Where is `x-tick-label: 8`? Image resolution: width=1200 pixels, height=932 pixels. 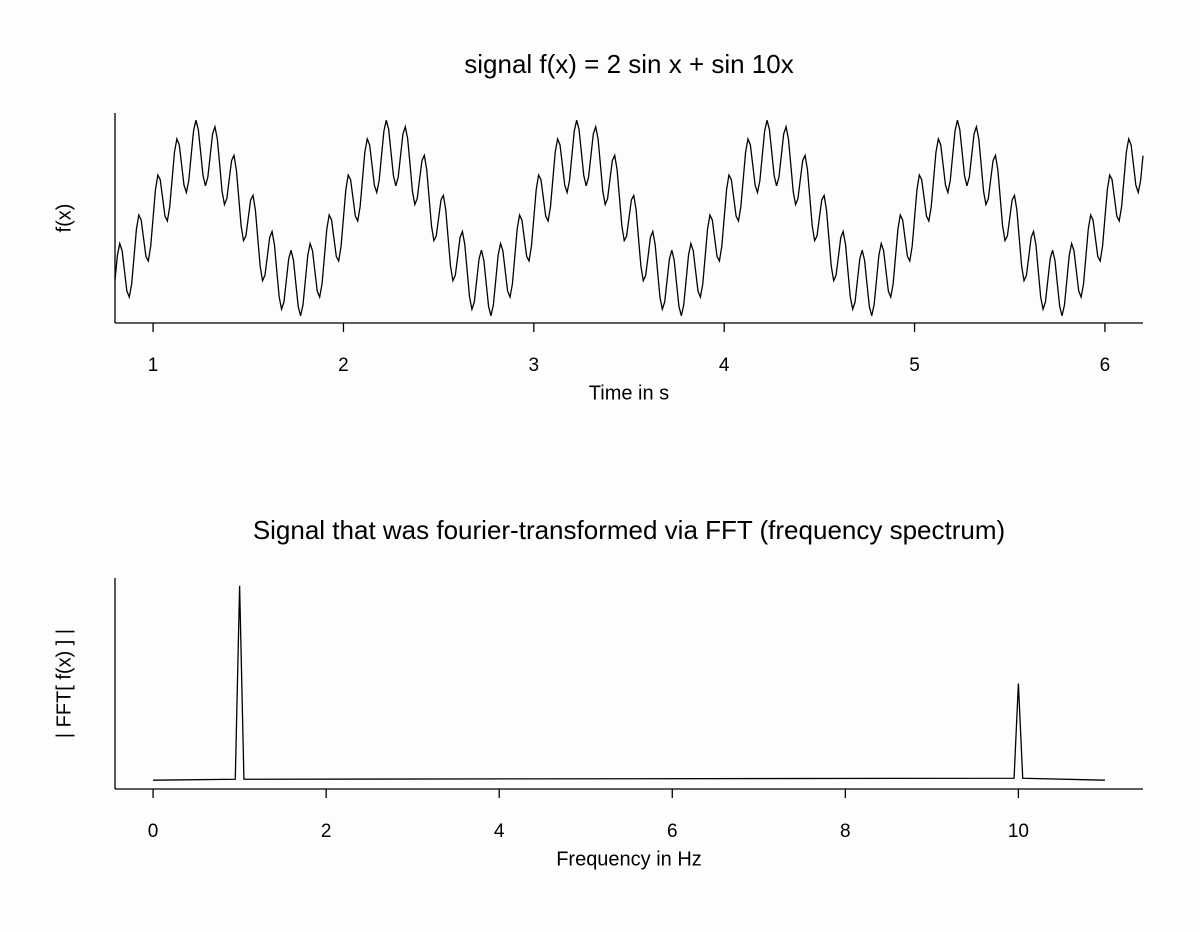
x-tick-label: 8 is located at coordinates (845, 831).